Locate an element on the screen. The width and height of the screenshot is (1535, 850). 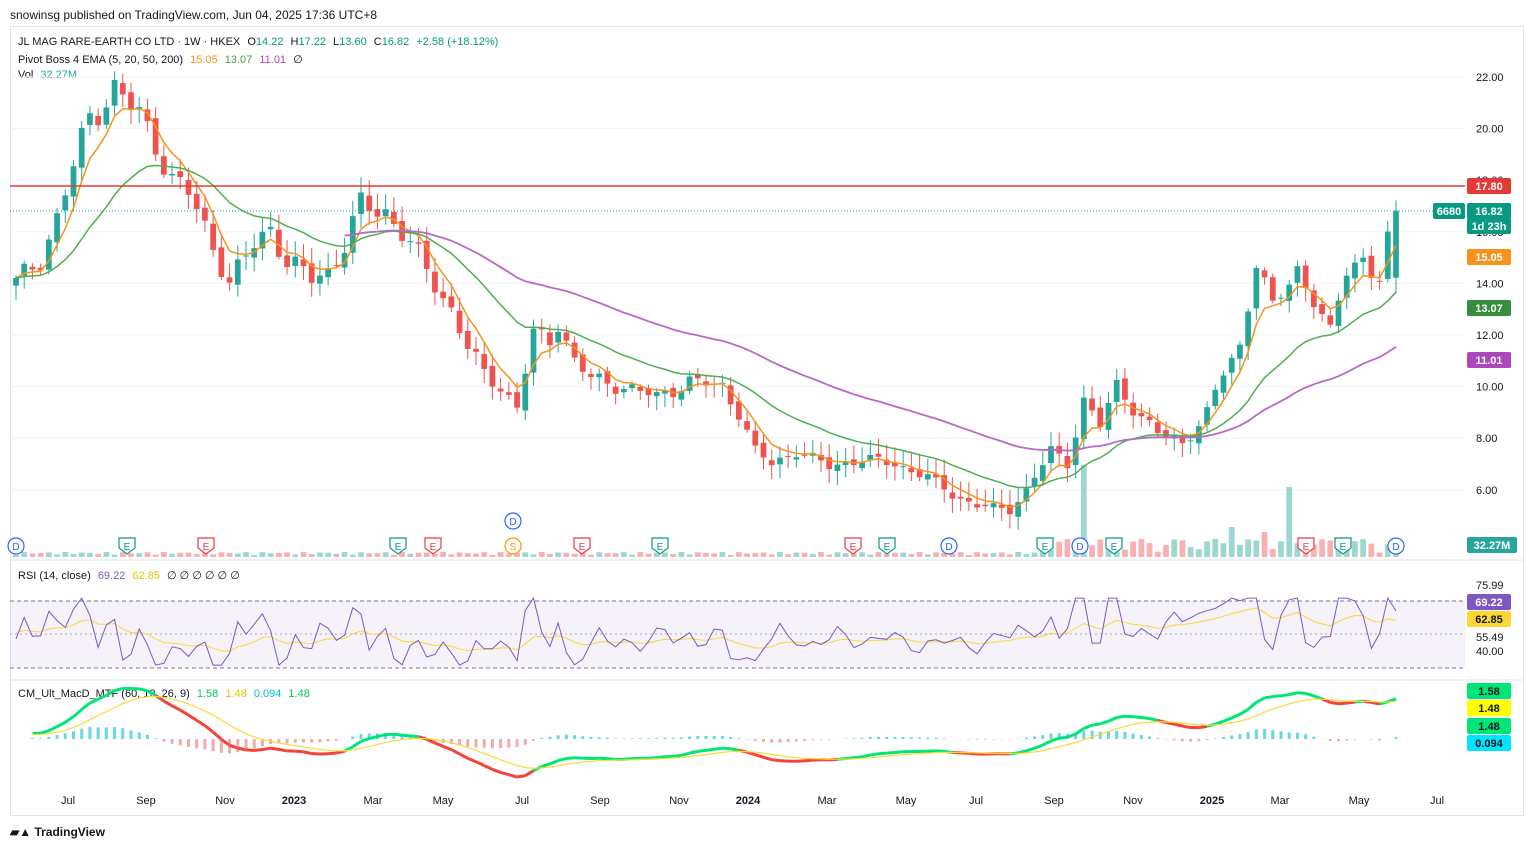
time-tick: 2024 is located at coordinates (748, 801).